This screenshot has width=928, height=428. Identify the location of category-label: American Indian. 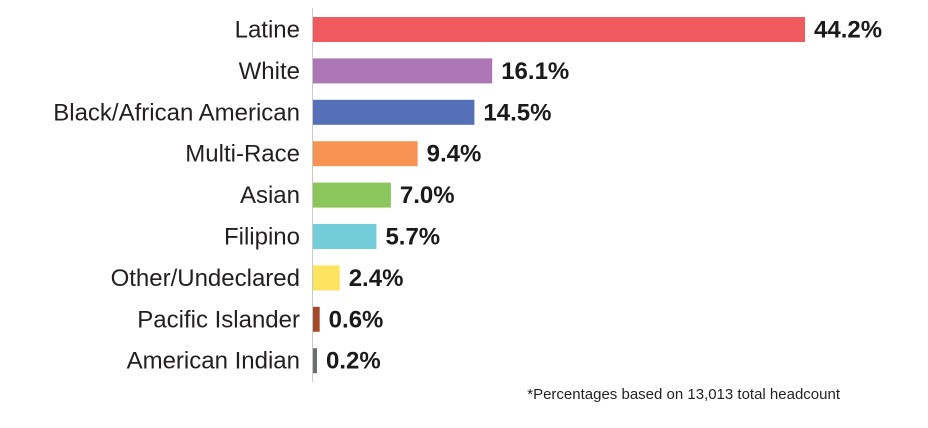
(213, 361).